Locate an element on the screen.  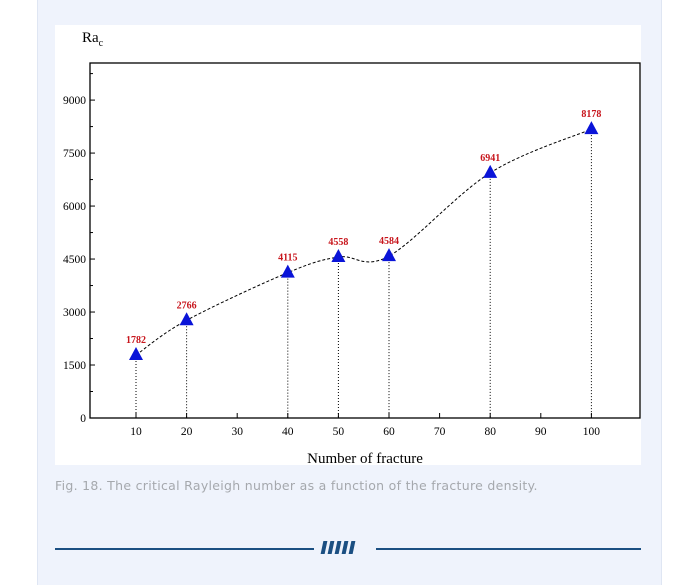
divider-right is located at coordinates (508, 549).